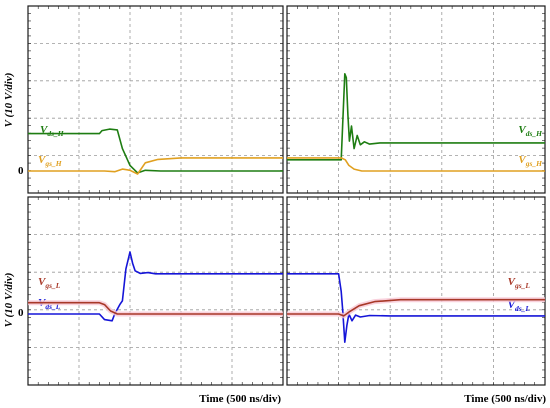  I want to click on ylabel-top: V (10 V/div), so click(9, 100).